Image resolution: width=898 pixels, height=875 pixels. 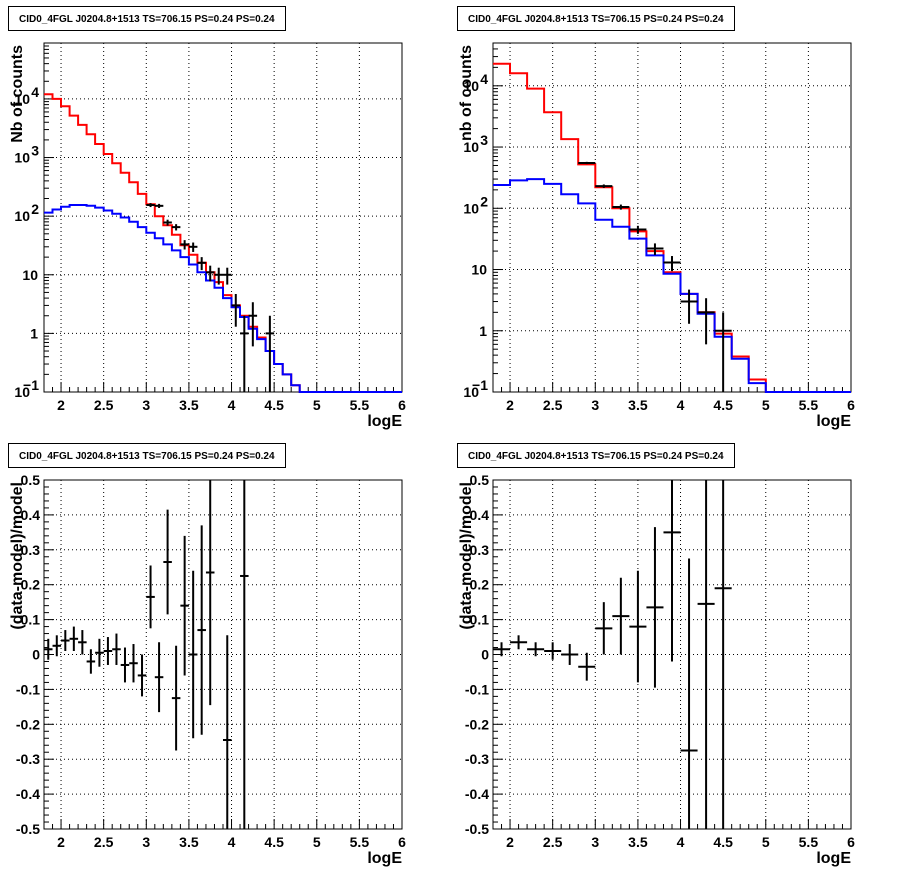 What do you see at coordinates (477, 724) in the screenshot?
I see `y-tick-label: -0.2` at bounding box center [477, 724].